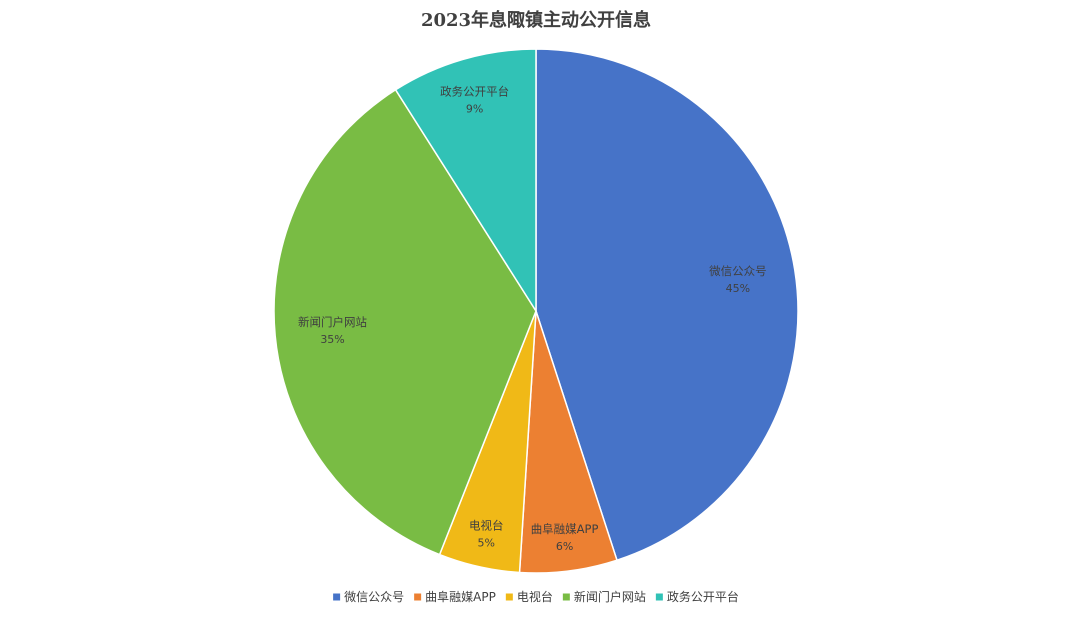 The width and height of the screenshot is (1077, 618). I want to click on data-label-category: 电视台, so click(486, 525).